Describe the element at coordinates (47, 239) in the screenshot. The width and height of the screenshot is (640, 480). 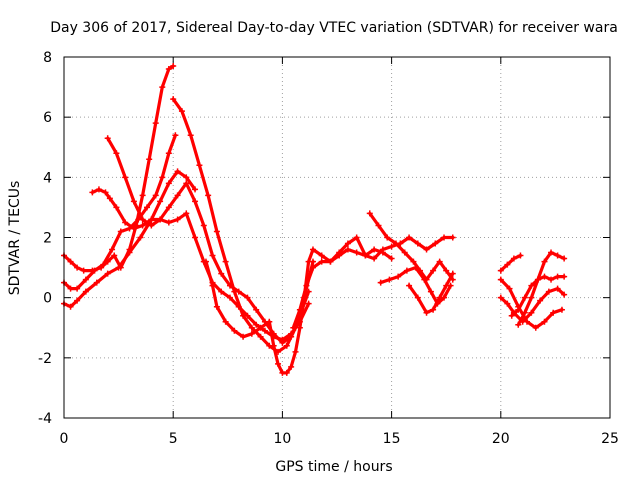
I see `y-tick-label: 2` at that location.